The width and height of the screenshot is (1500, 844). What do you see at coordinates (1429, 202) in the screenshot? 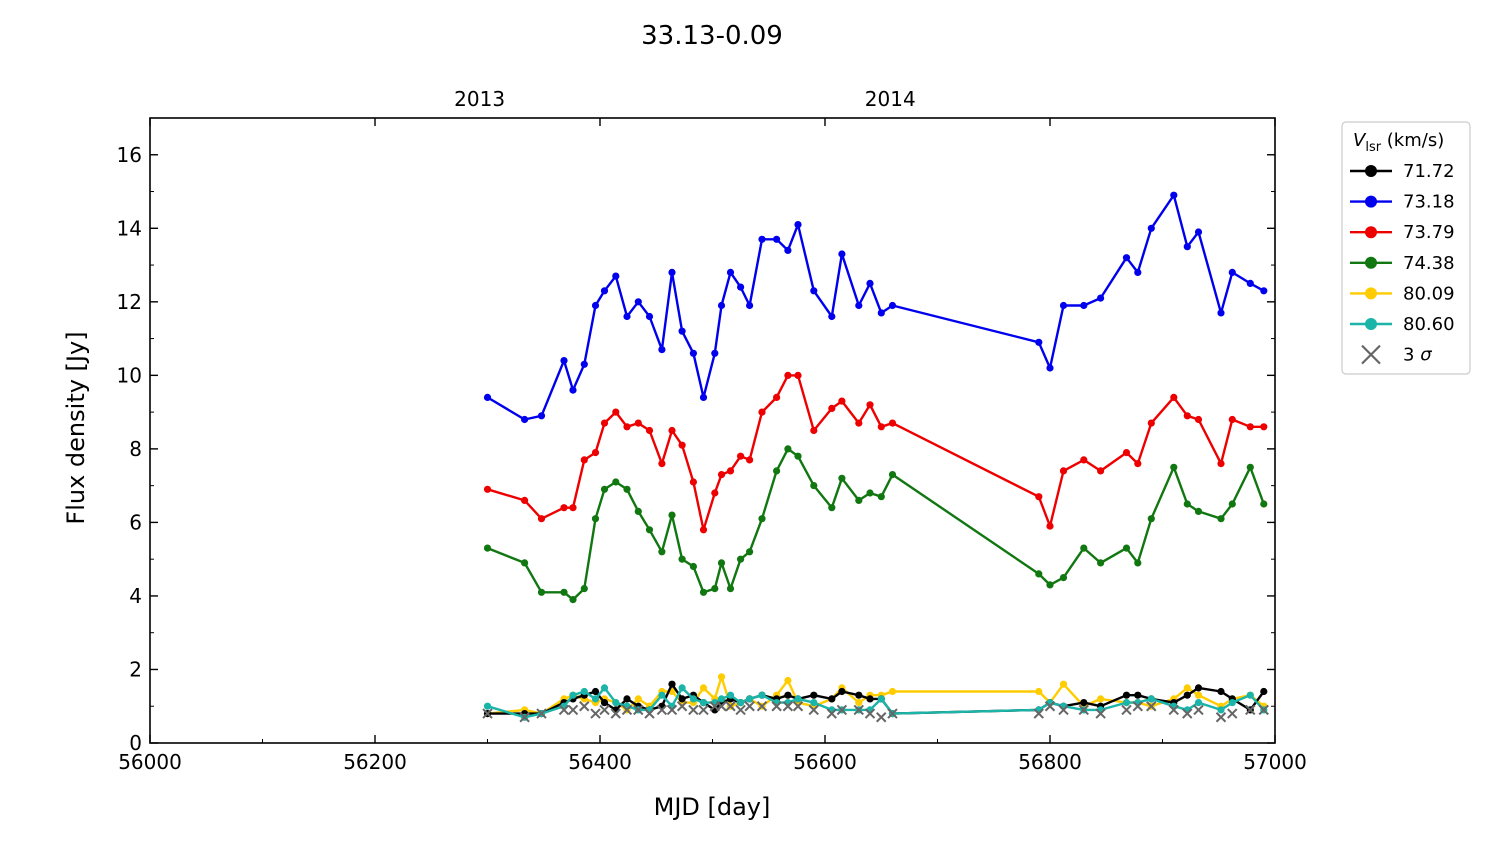
I see `legend-label: 73.18` at bounding box center [1429, 202].